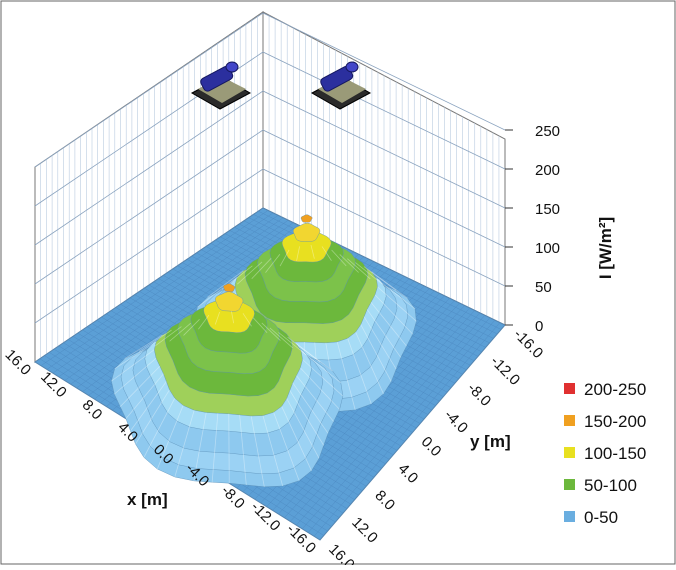 The image size is (676, 570). What do you see at coordinates (610, 485) in the screenshot?
I see `legend-label: 50-100` at bounding box center [610, 485].